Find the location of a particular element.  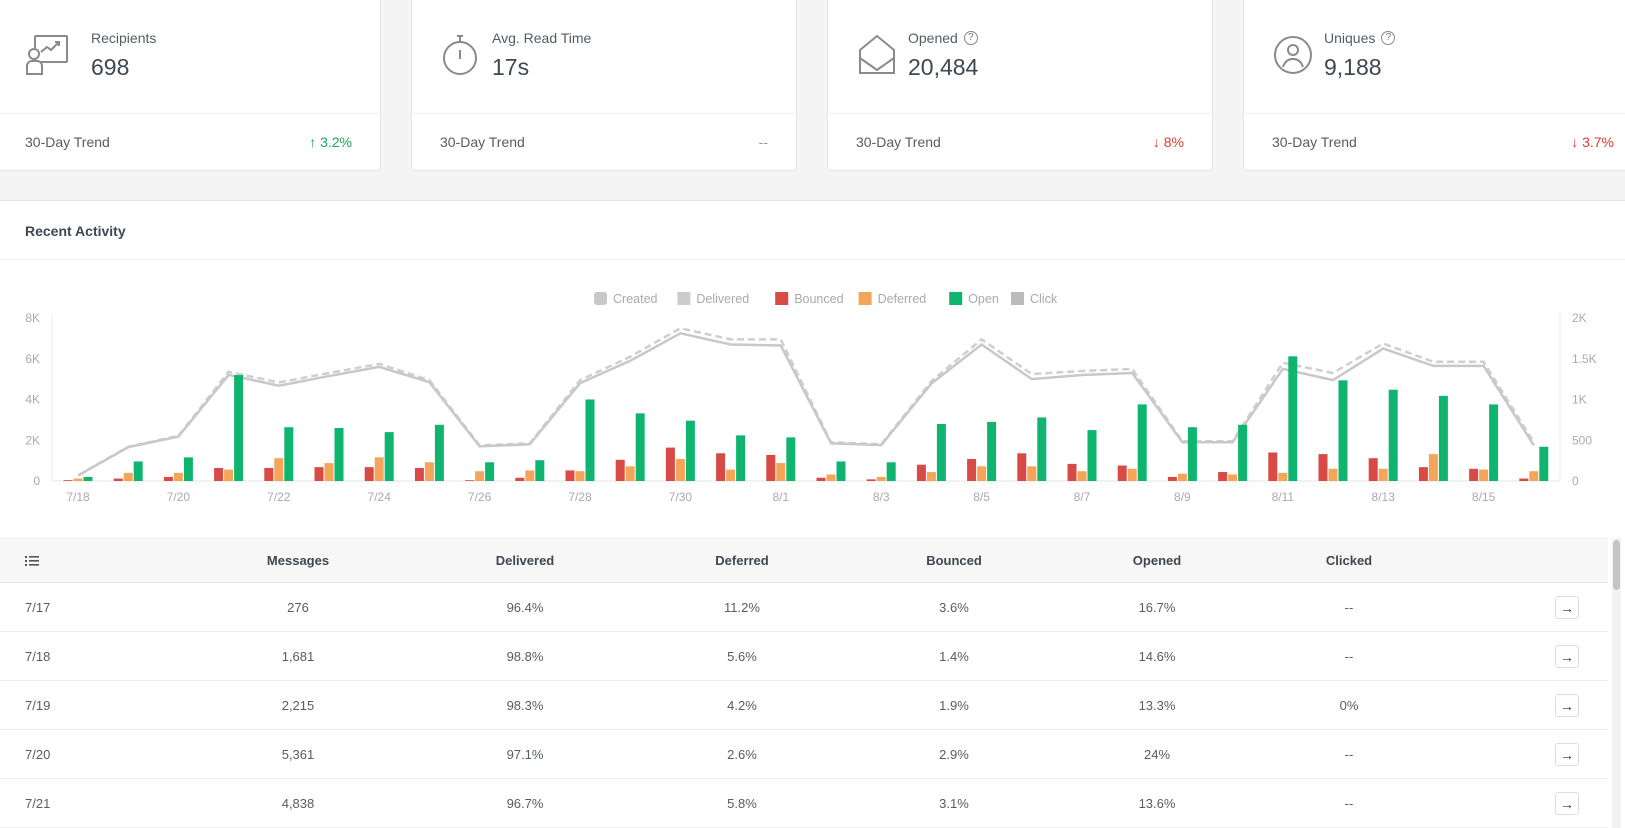

cell-bounced: 2.9% is located at coordinates (954, 754).